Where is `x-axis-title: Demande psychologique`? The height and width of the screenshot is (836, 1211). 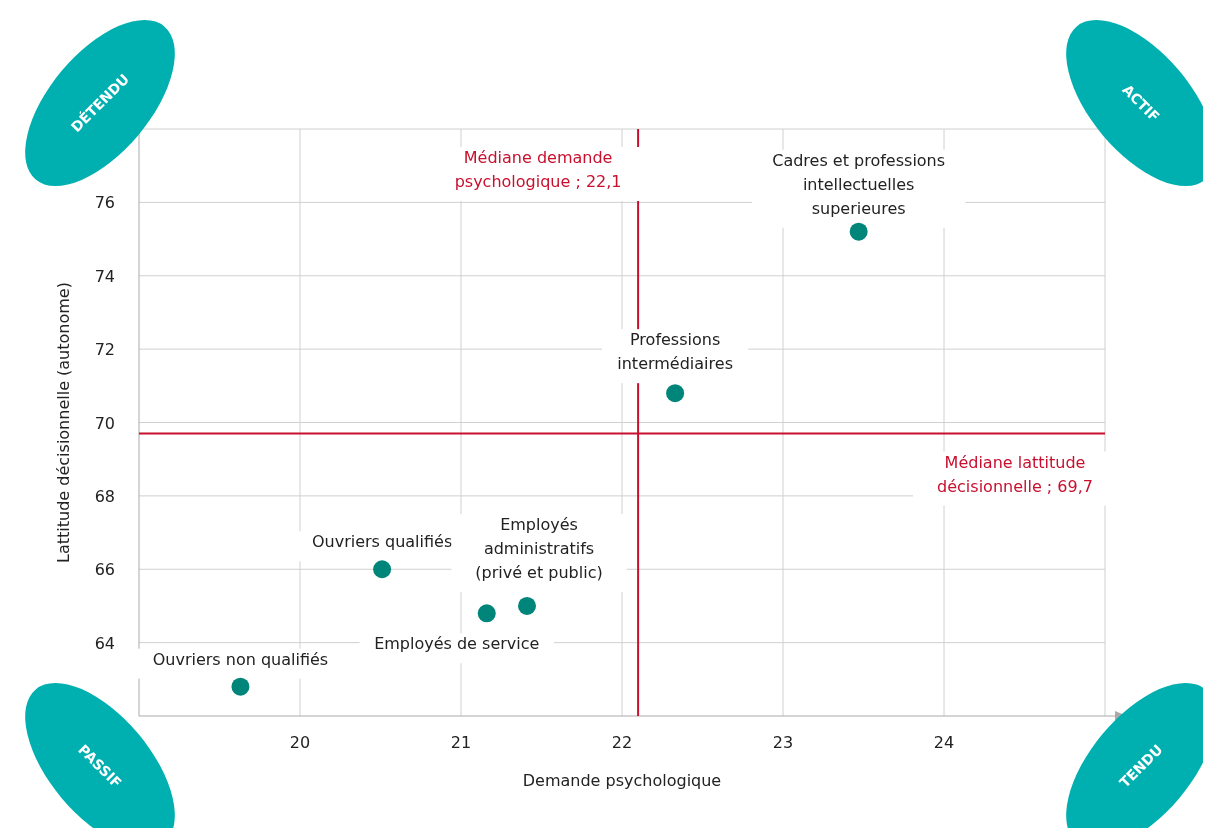
x-axis-title: Demande psychologique is located at coordinates (622, 780).